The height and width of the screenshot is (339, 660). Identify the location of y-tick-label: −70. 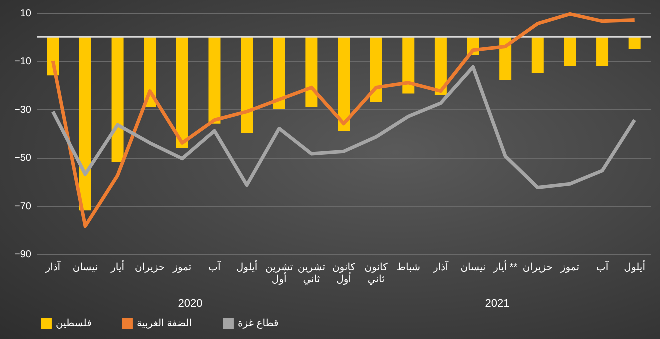
(23, 206).